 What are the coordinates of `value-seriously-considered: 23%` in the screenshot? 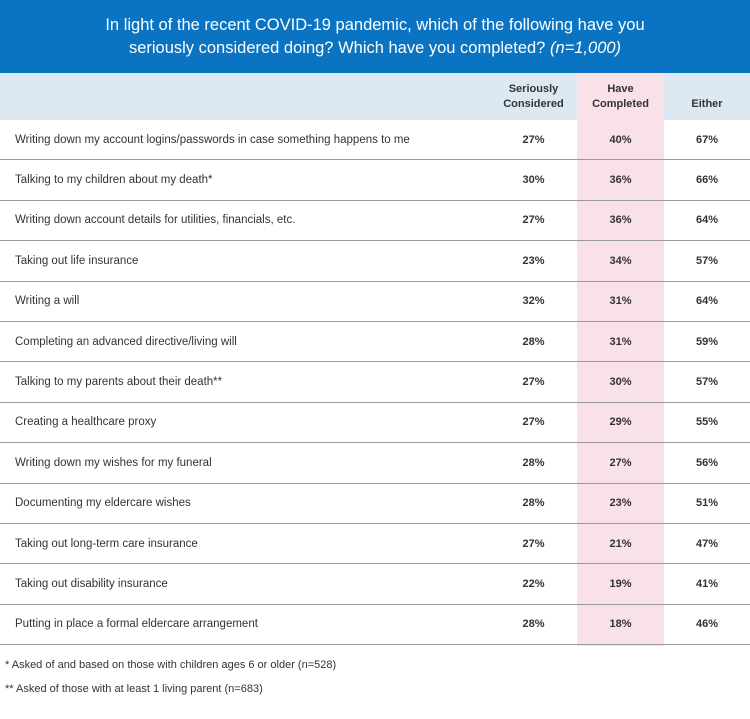 It's located at (533, 260).